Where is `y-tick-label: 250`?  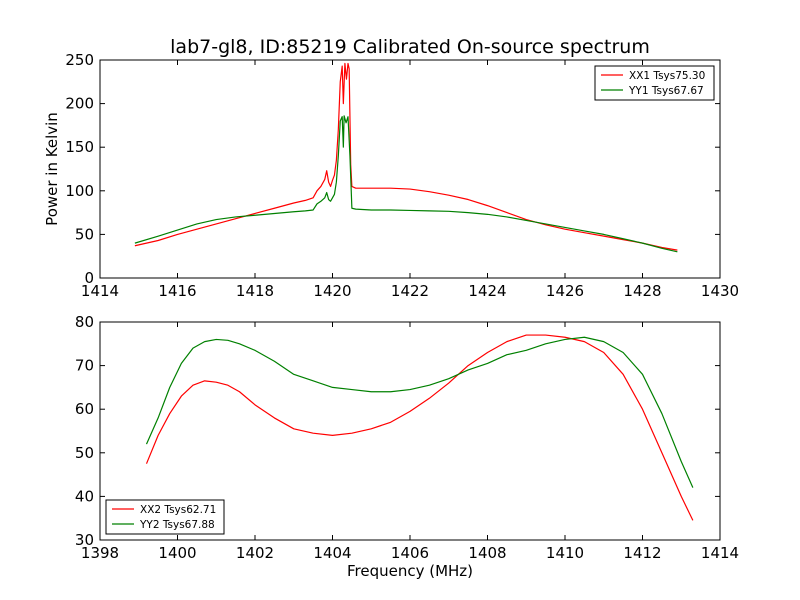
y-tick-label: 250 is located at coordinates (79, 60).